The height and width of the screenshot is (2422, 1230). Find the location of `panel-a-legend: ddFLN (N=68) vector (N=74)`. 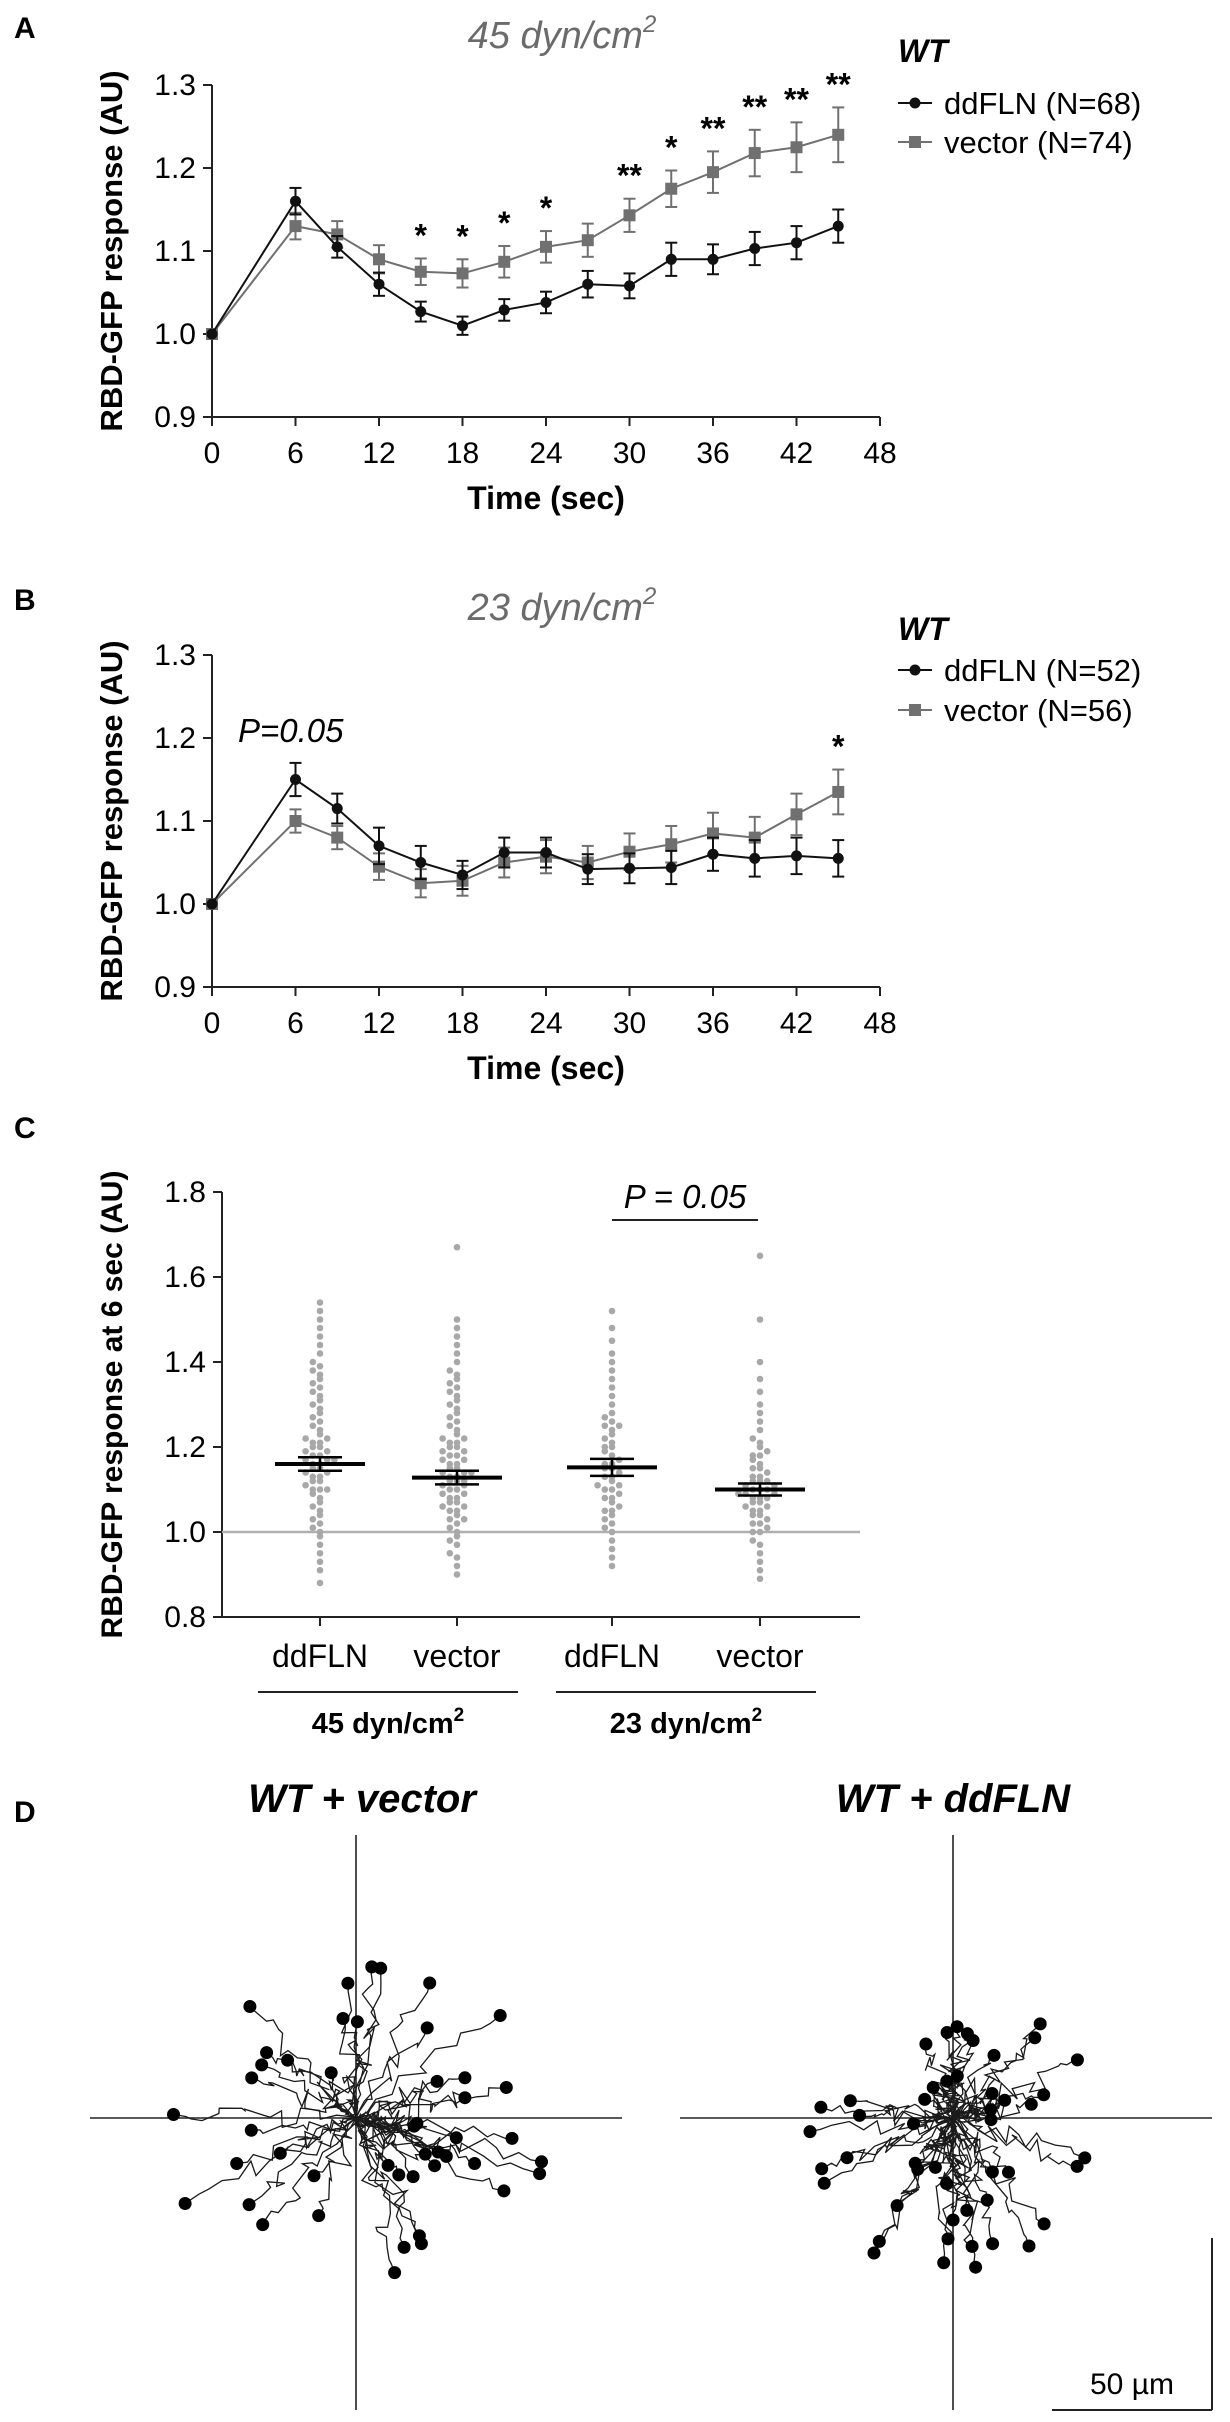

panel-a-legend: ddFLN (N=68) vector (N=74) is located at coordinates (1019, 123).